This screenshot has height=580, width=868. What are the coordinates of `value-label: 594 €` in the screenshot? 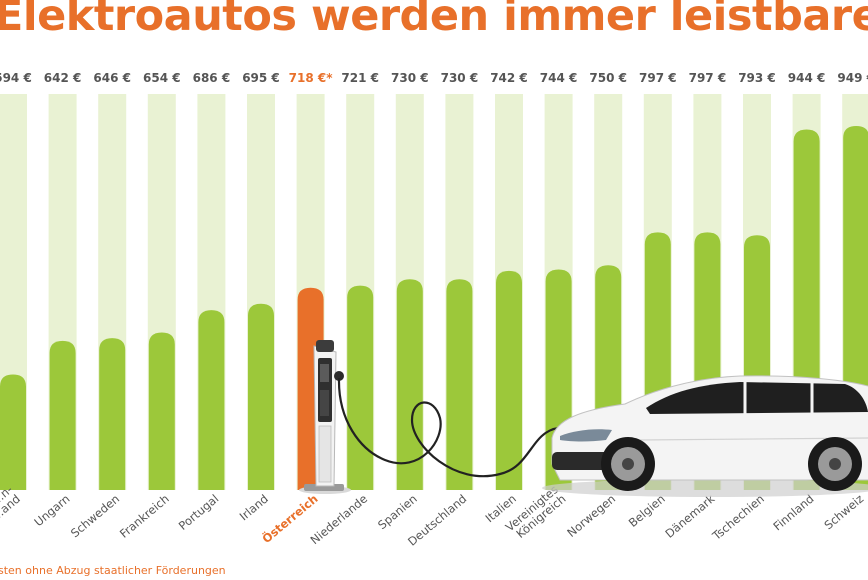 It's located at (16, 78).